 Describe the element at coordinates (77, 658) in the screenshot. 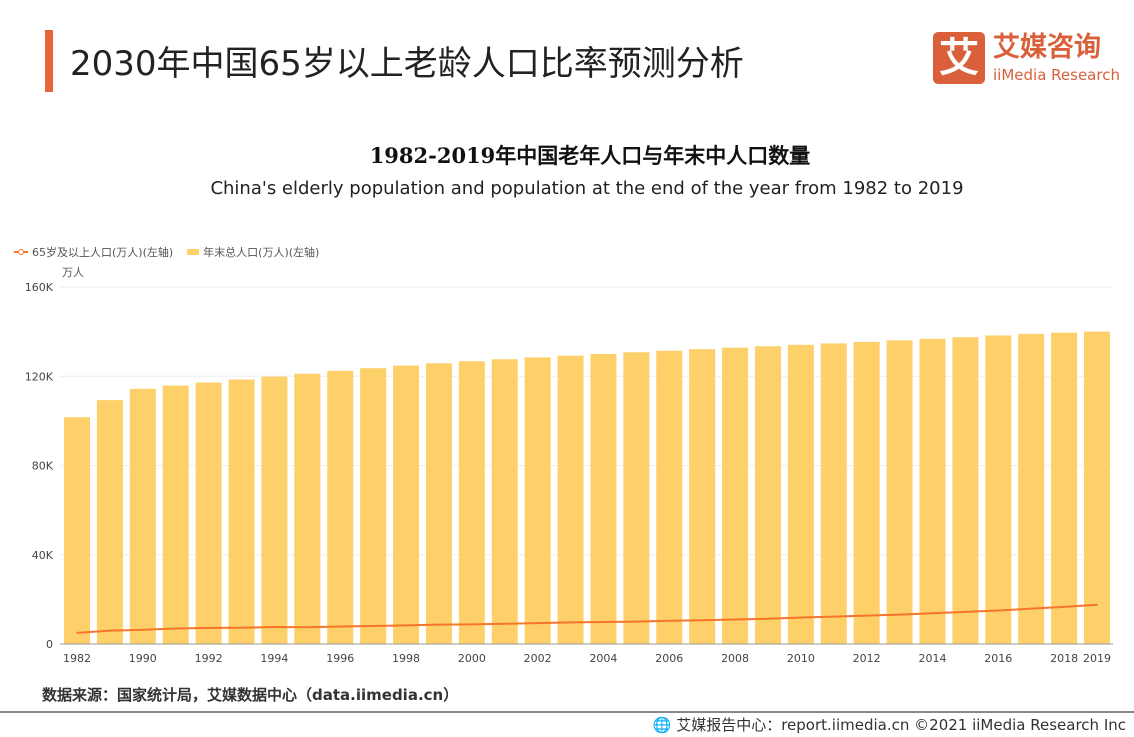

I see `x-tick-label: 1982` at that location.